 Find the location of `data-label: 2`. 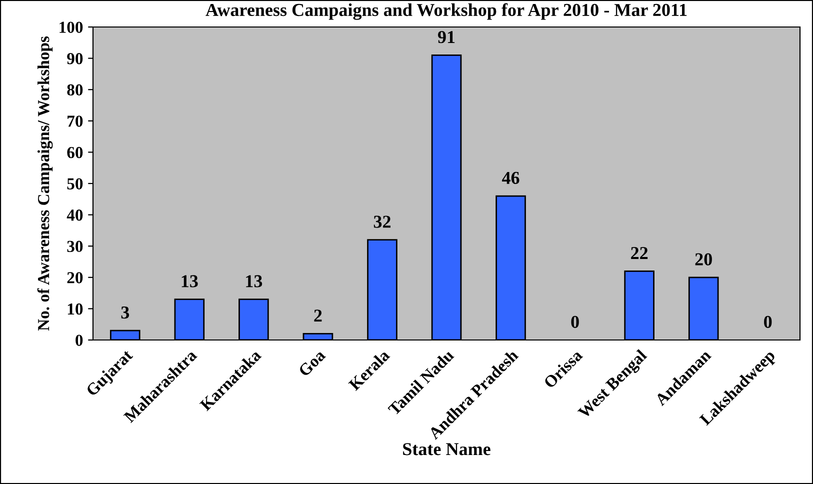

data-label: 2 is located at coordinates (318, 316).